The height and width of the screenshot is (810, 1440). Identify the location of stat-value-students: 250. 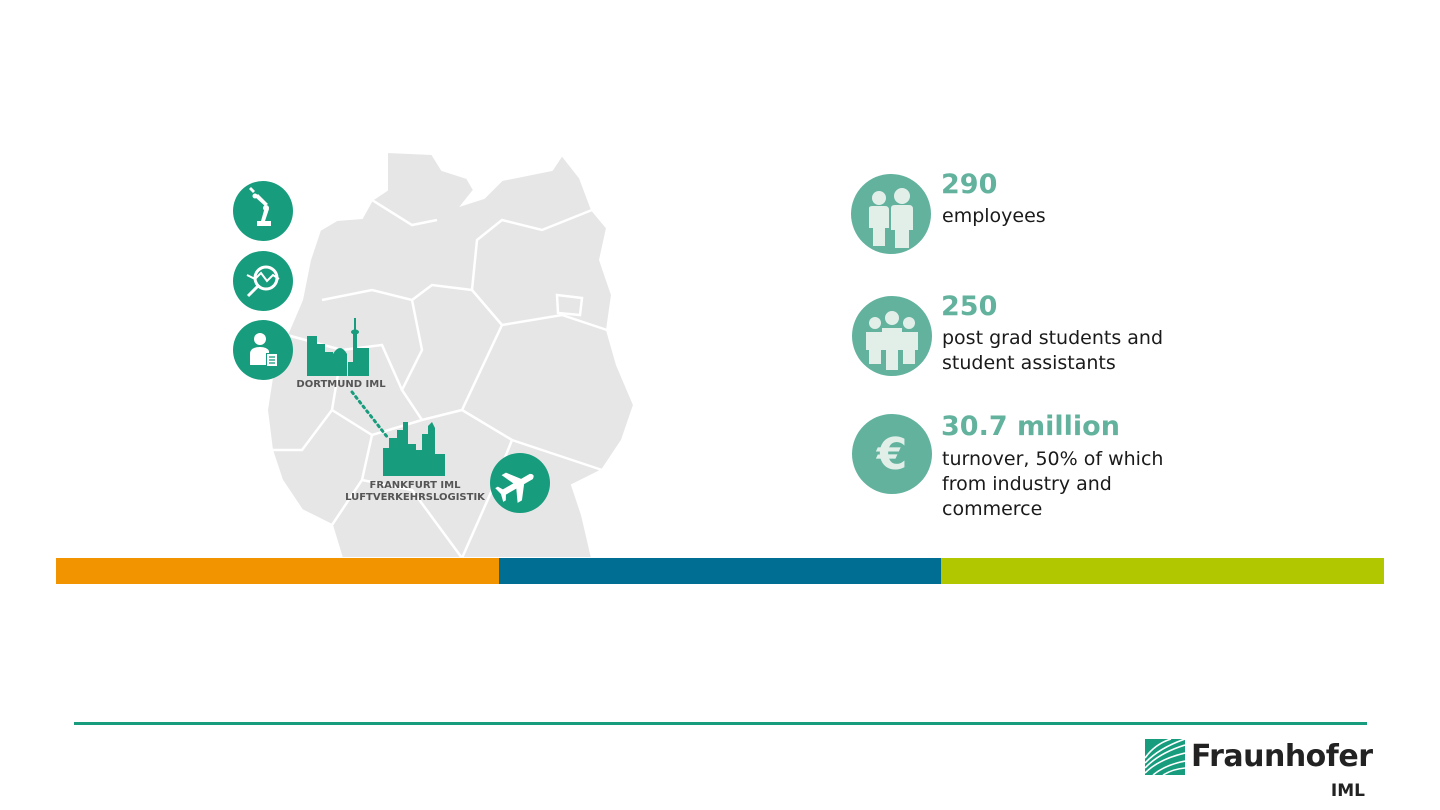
(969, 306).